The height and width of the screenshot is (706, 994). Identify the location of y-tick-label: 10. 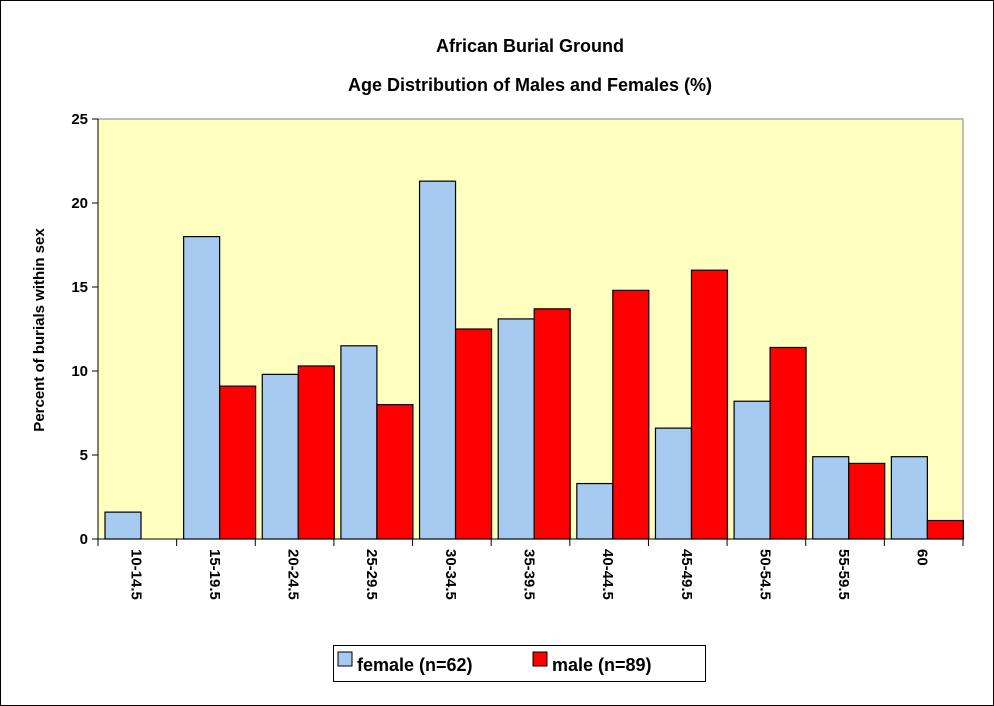
(79, 371).